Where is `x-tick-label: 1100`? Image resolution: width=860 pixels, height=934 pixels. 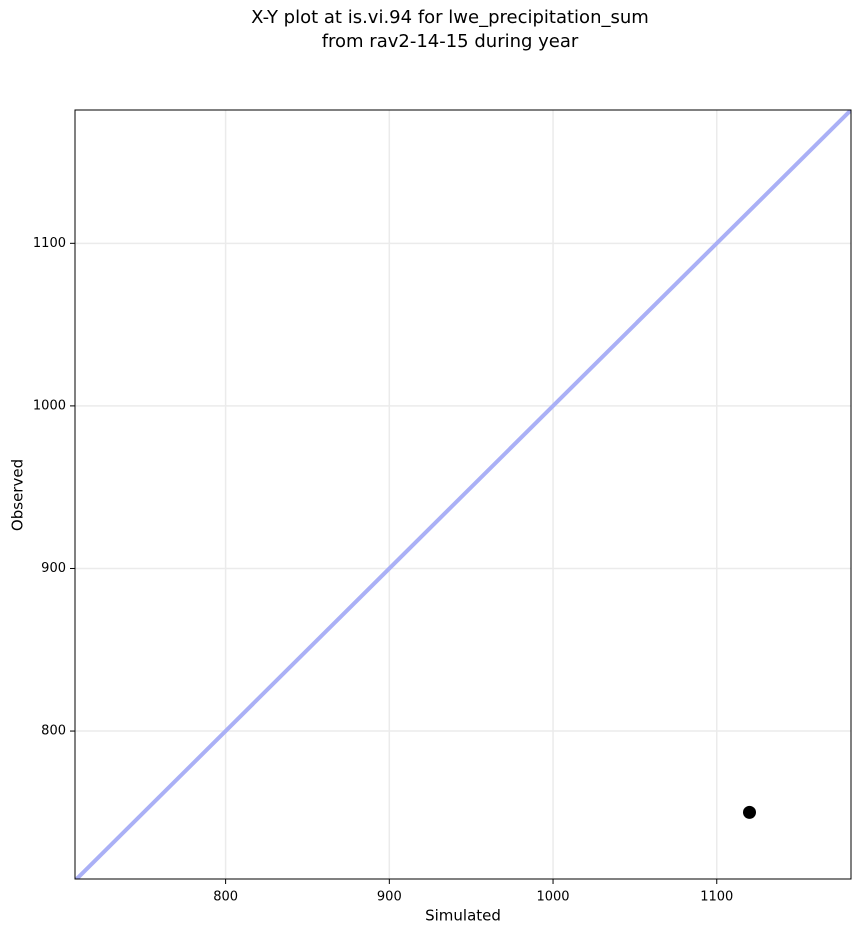 x-tick-label: 1100 is located at coordinates (716, 897).